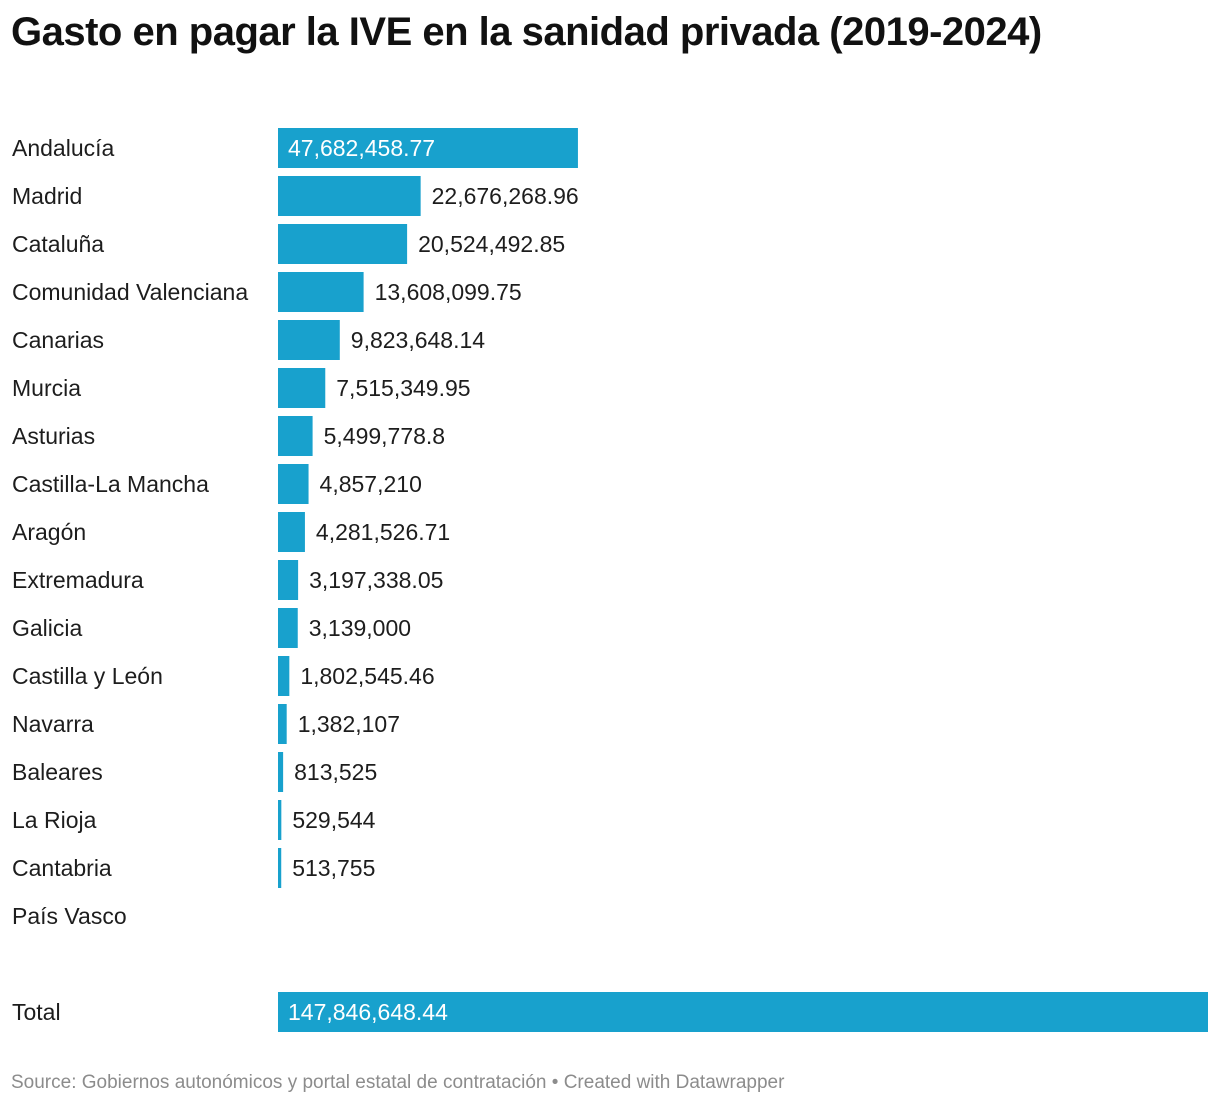  I want to click on category-label: Total, so click(36, 1012).